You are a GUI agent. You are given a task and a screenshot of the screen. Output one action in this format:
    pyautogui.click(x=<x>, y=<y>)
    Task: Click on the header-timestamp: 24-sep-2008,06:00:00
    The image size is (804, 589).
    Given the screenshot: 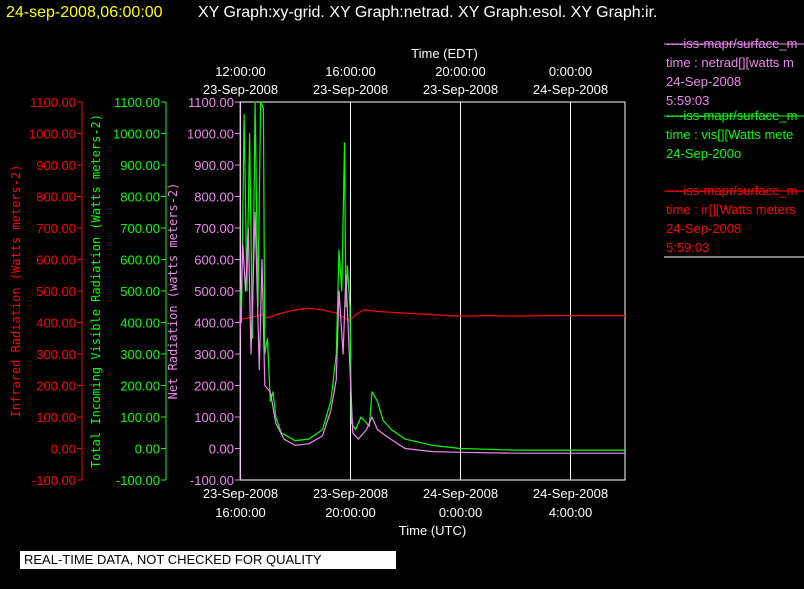 What is the action you would take?
    pyautogui.click(x=84, y=12)
    